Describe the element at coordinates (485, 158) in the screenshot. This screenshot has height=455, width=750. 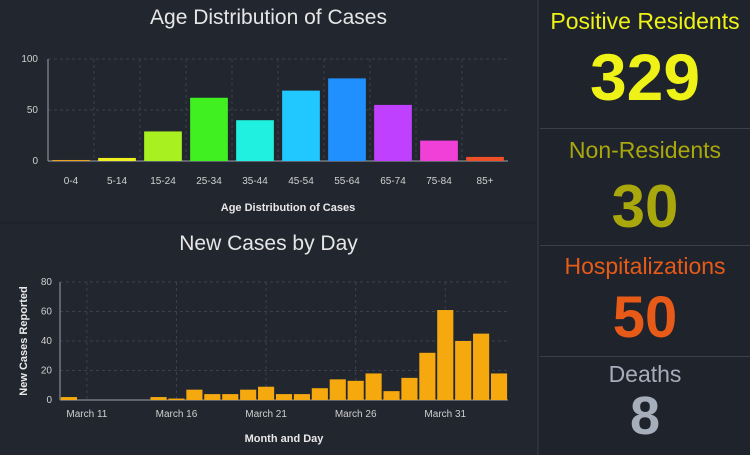
I see `bar-85+` at that location.